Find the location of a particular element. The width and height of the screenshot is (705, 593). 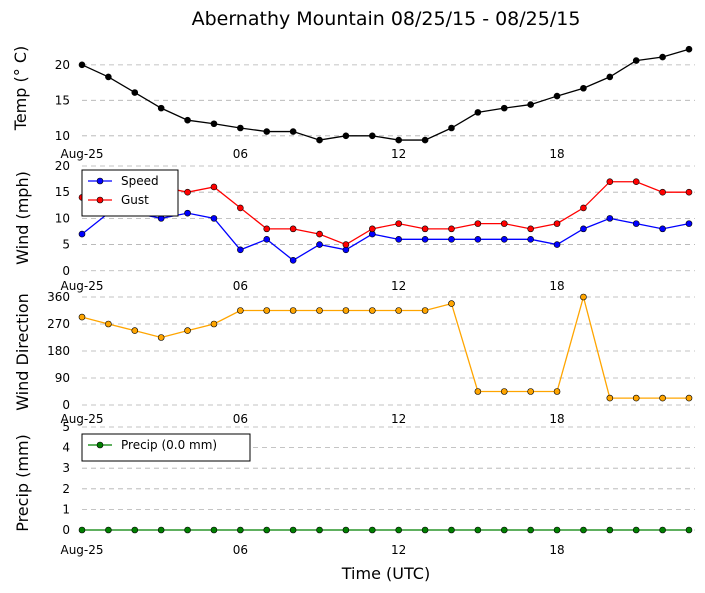

legend-label: Speed is located at coordinates (140, 181).